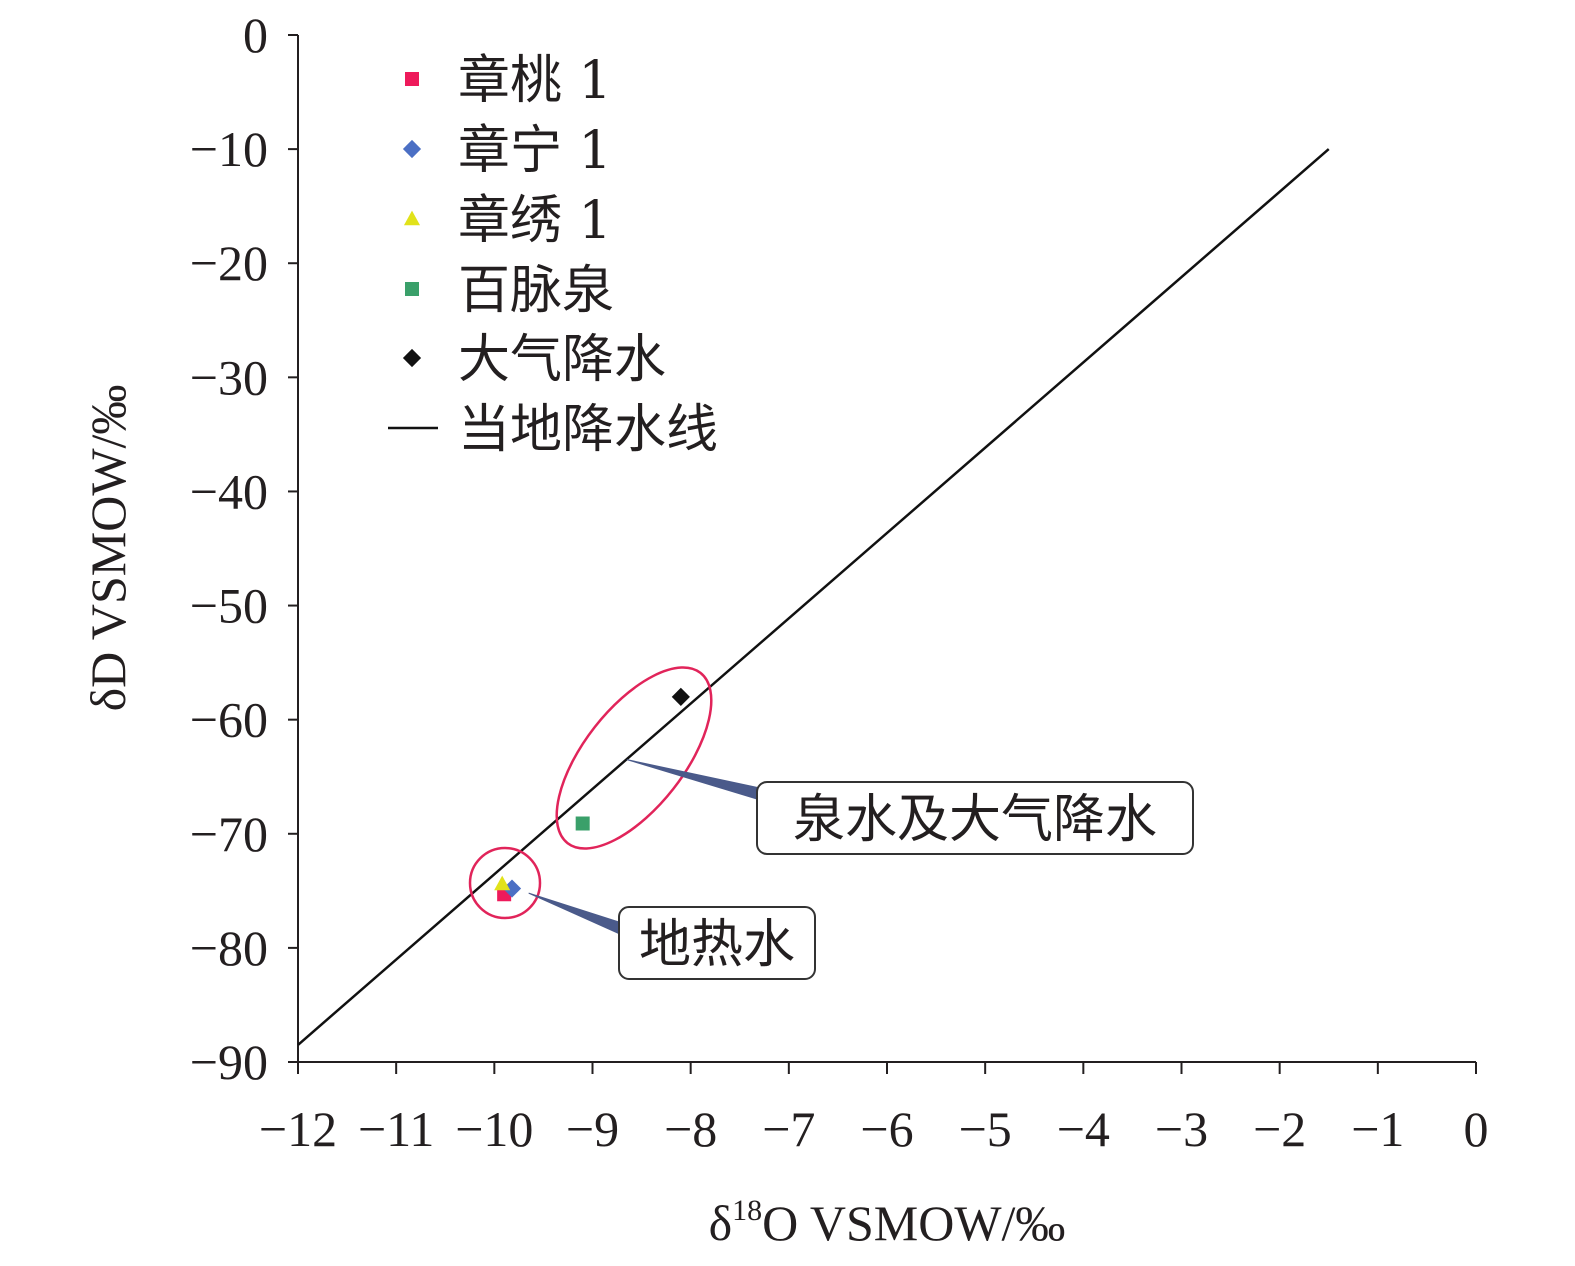 The height and width of the screenshot is (1266, 1575). Describe the element at coordinates (588, 430) in the screenshot. I see `legend-label-line: 当地降水线` at that location.